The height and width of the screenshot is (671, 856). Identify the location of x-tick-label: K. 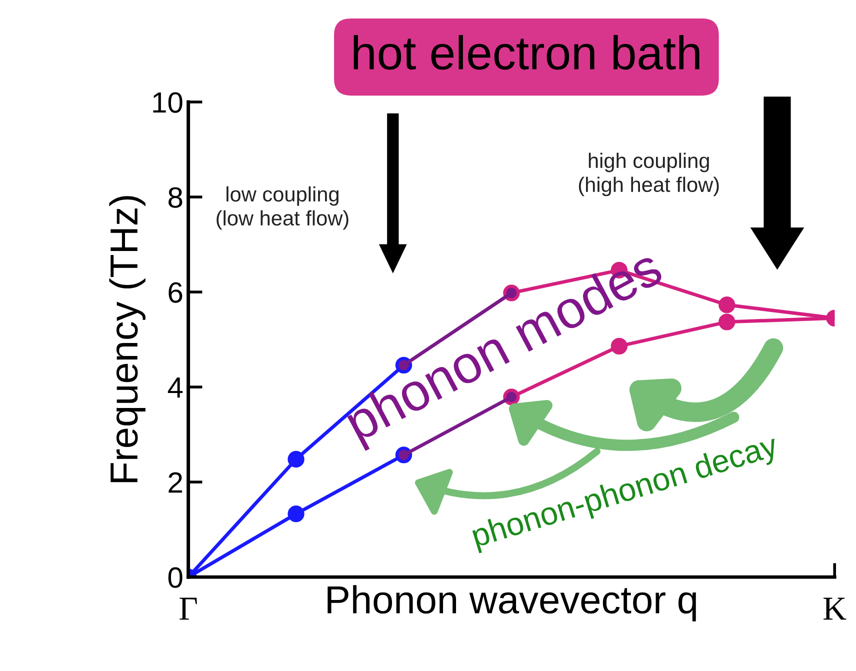
(835, 609).